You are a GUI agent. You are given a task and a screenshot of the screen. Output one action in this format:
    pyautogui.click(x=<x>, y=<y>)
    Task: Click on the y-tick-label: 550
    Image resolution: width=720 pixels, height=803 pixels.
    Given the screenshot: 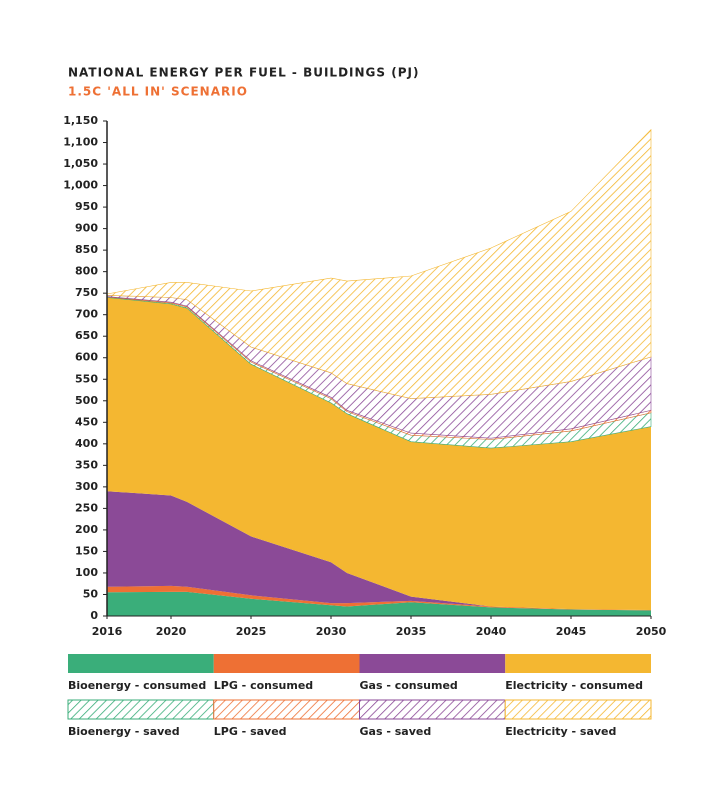 What is the action you would take?
    pyautogui.click(x=86, y=378)
    